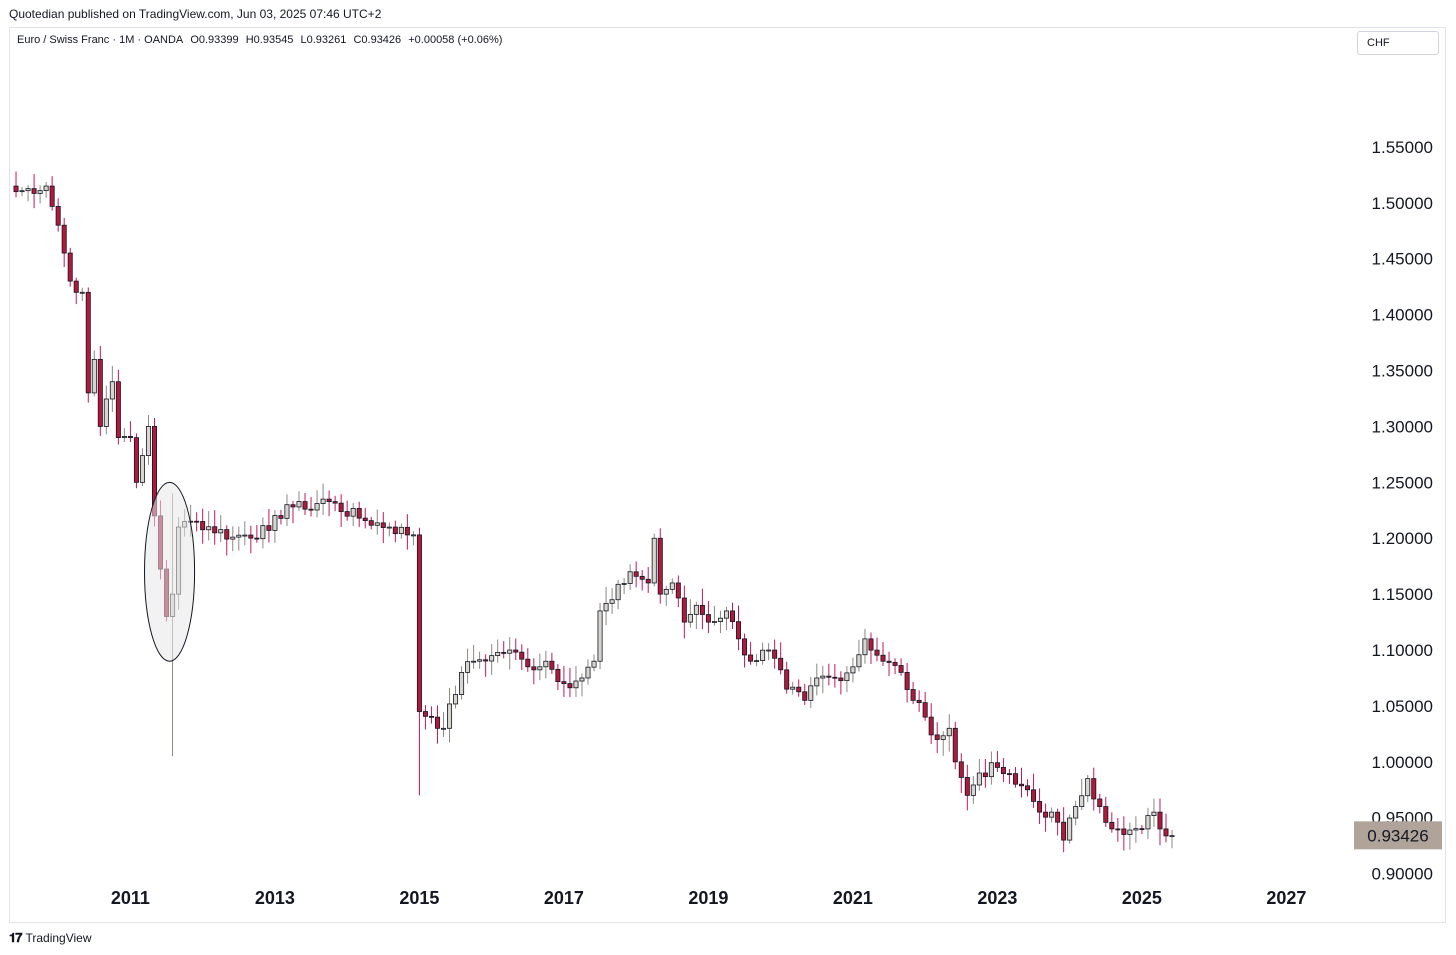 Image resolution: width=1456 pixels, height=955 pixels. Describe the element at coordinates (1402, 315) in the screenshot. I see `y-tick-label: 1.40000` at that location.